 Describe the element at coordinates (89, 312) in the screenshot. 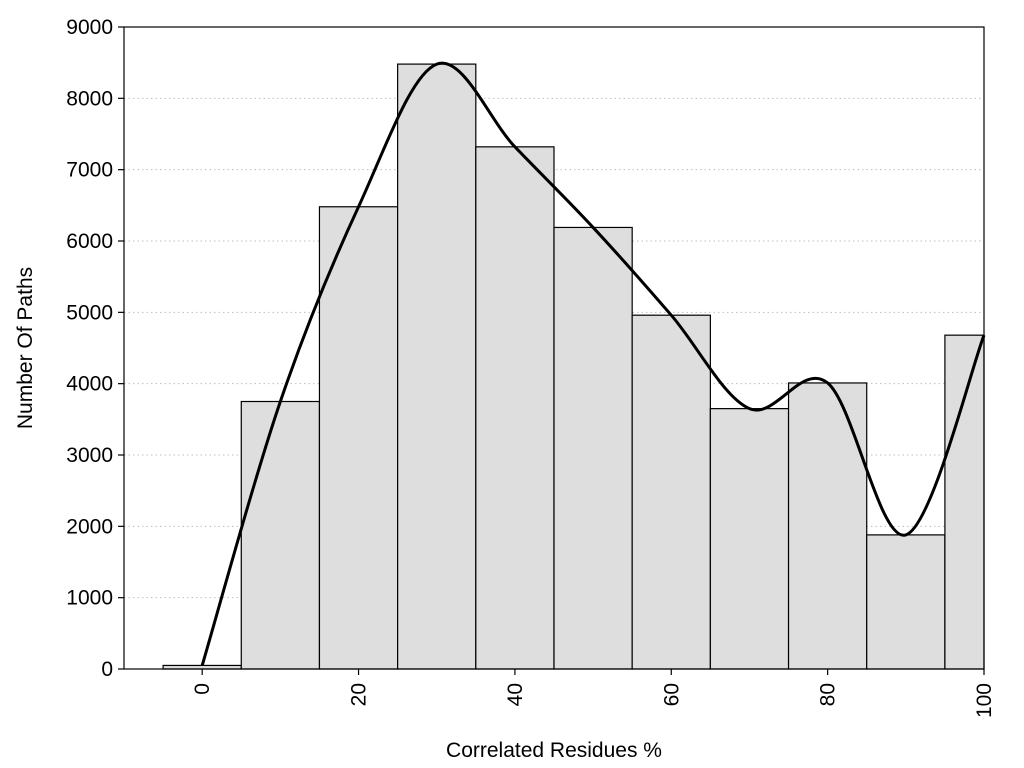

I see `y-tick-label: 5000` at that location.